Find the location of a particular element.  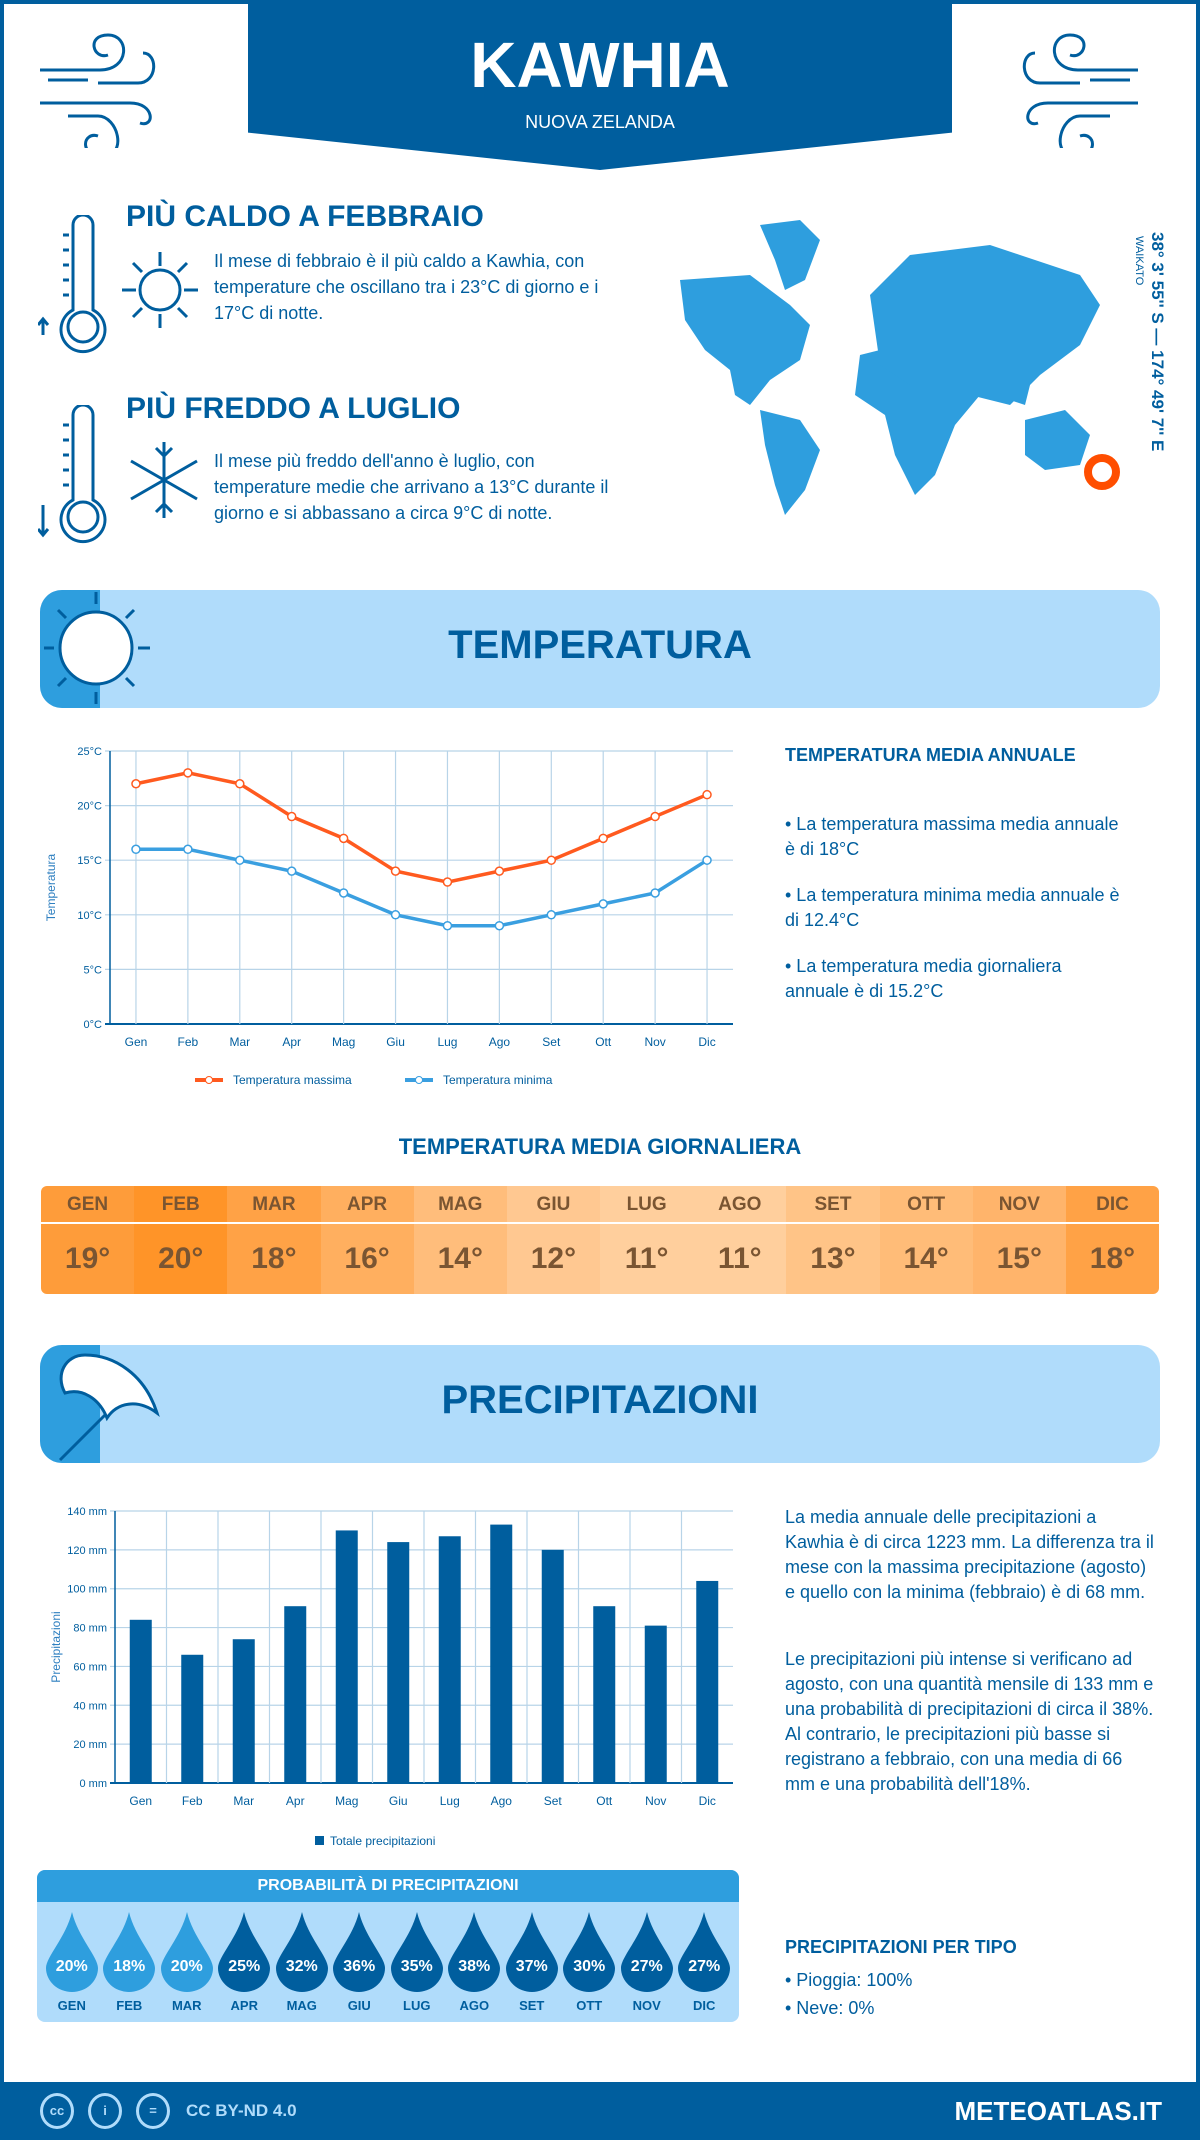

daily-temp-giu: GIU 12° is located at coordinates (553, 1240).